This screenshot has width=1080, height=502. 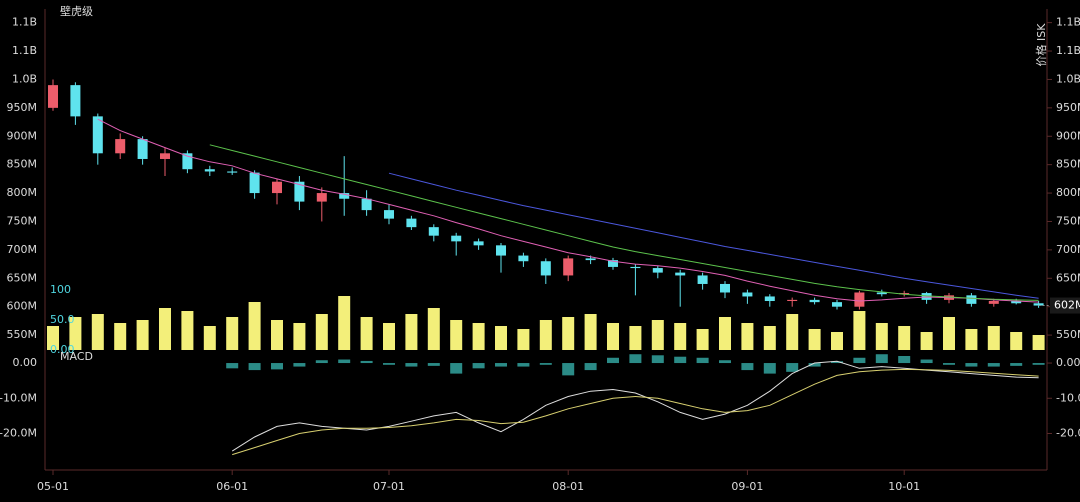 What do you see at coordinates (1068, 397) in the screenshot?
I see `y-tick-label-right: -10.0M` at bounding box center [1068, 397].